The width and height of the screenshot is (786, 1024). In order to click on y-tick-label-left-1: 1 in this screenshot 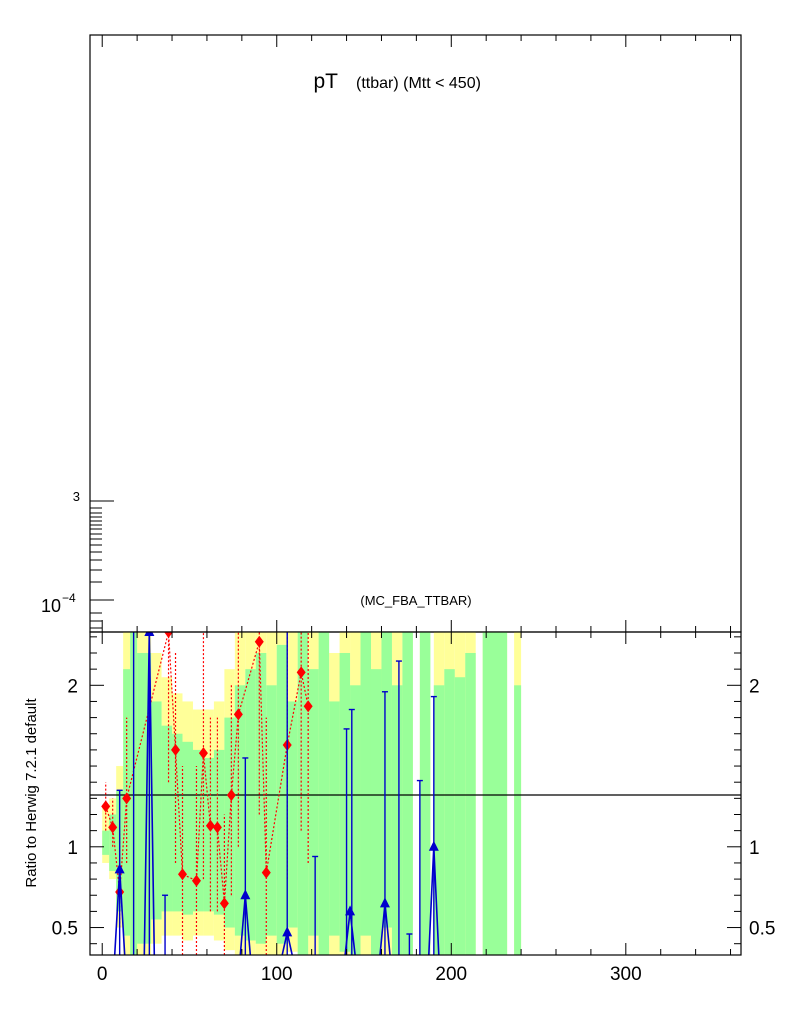, I will do `click(72, 848)`.